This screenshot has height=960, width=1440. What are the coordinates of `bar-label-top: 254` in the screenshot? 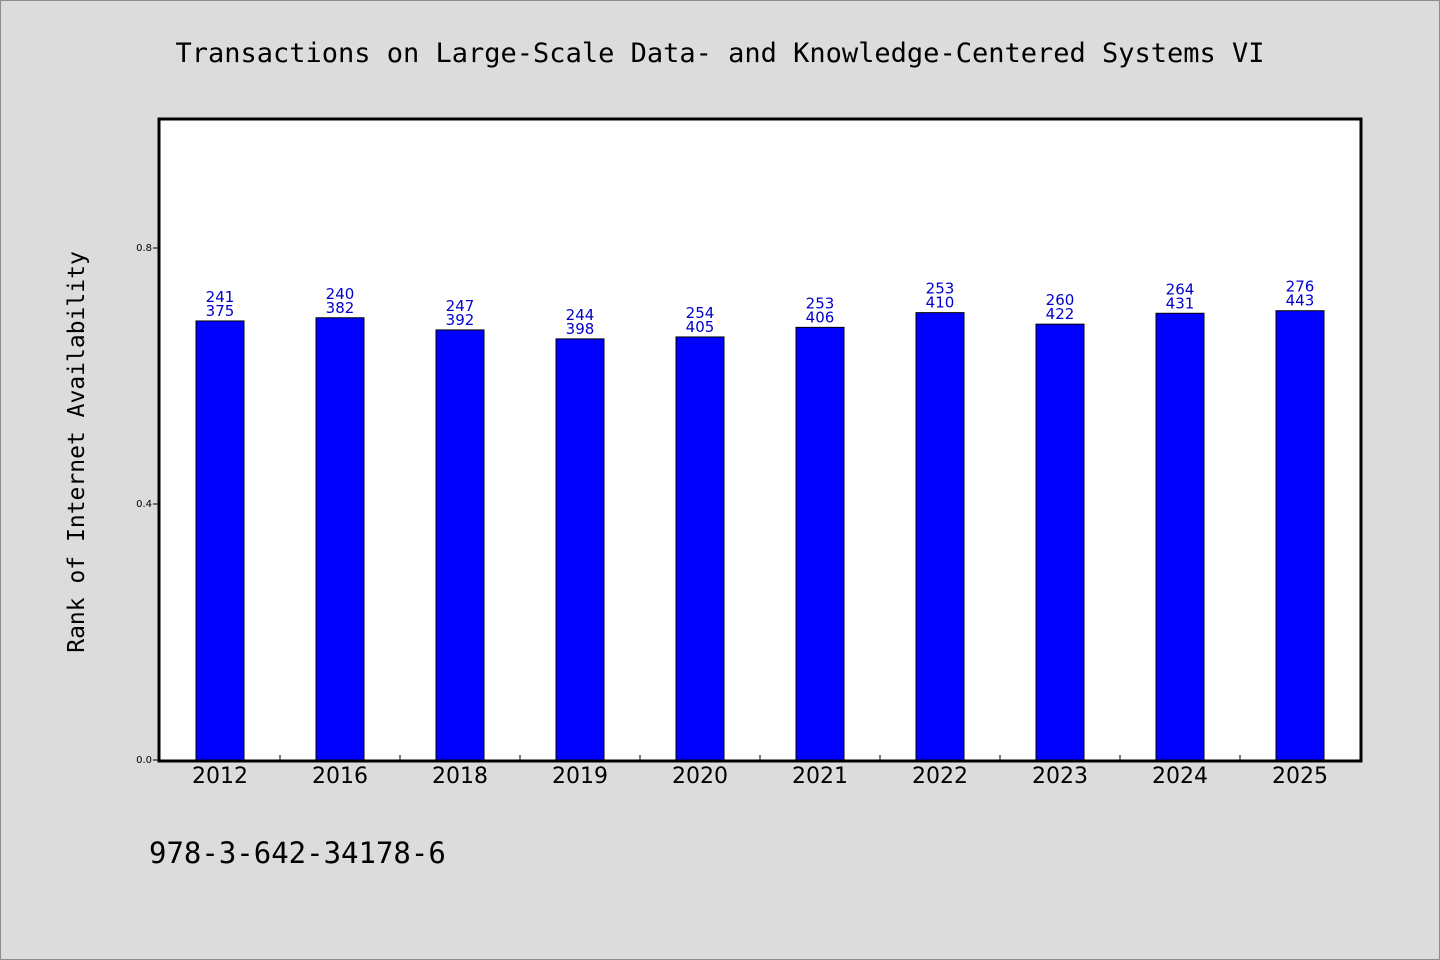 It's located at (700, 313).